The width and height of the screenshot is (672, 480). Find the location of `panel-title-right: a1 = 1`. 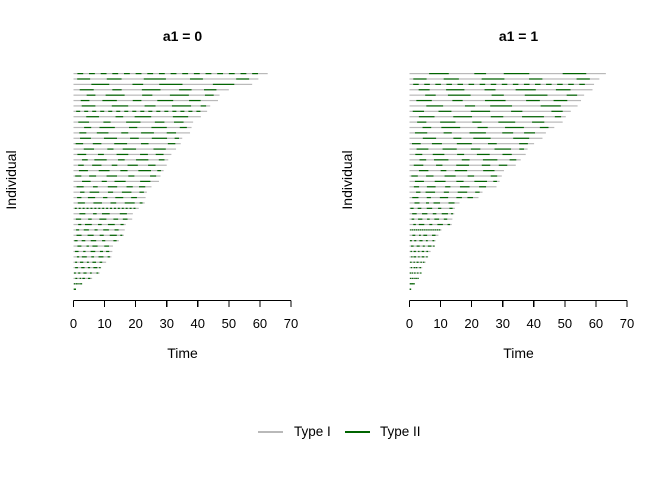

panel-title-right: a1 = 1 is located at coordinates (518, 36).